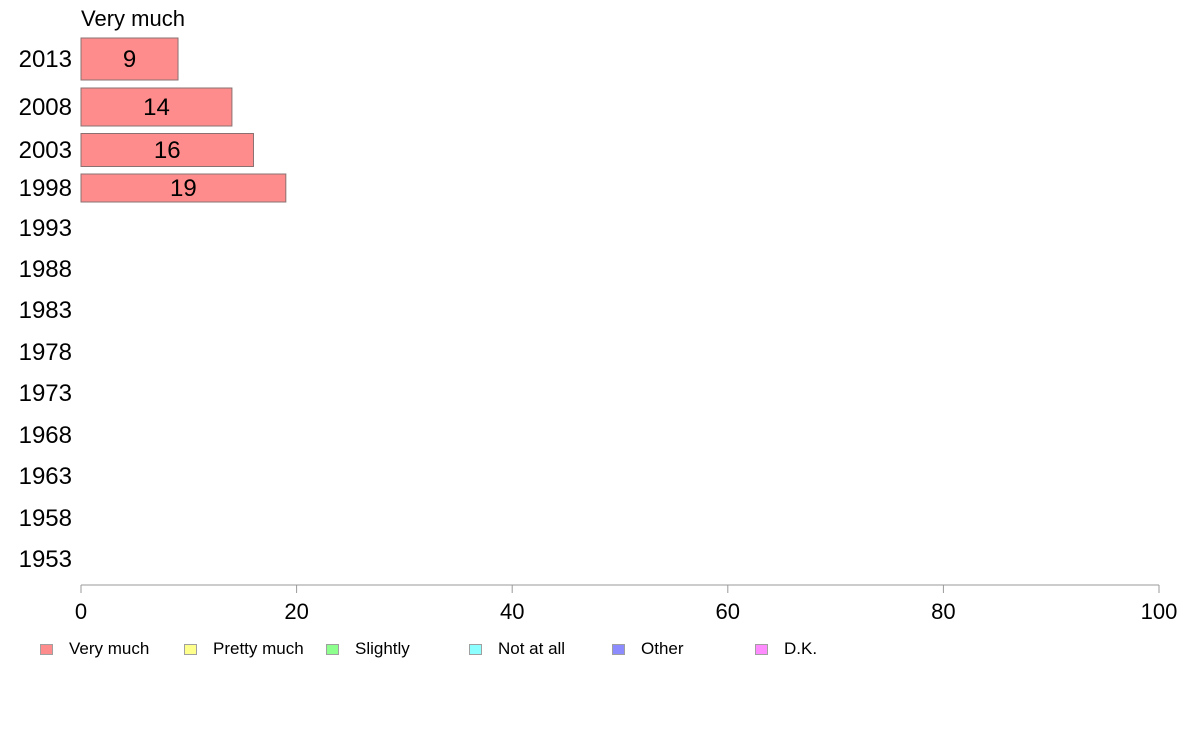 The image size is (1188, 736). Describe the element at coordinates (475, 649) in the screenshot. I see `legend-swatch-not-at-all` at that location.